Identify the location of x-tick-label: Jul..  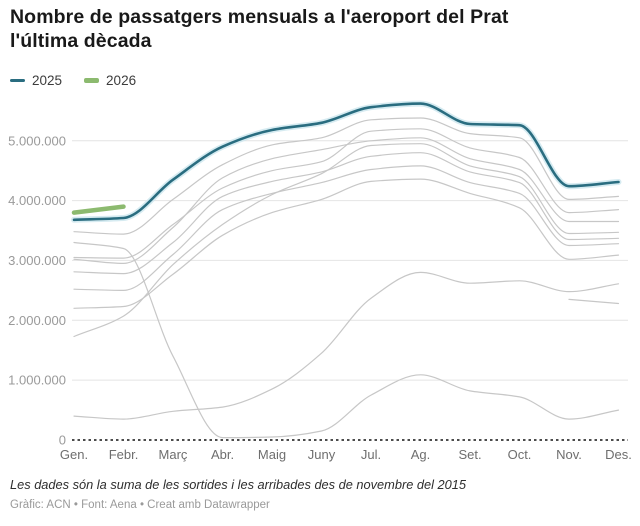
(371, 454).